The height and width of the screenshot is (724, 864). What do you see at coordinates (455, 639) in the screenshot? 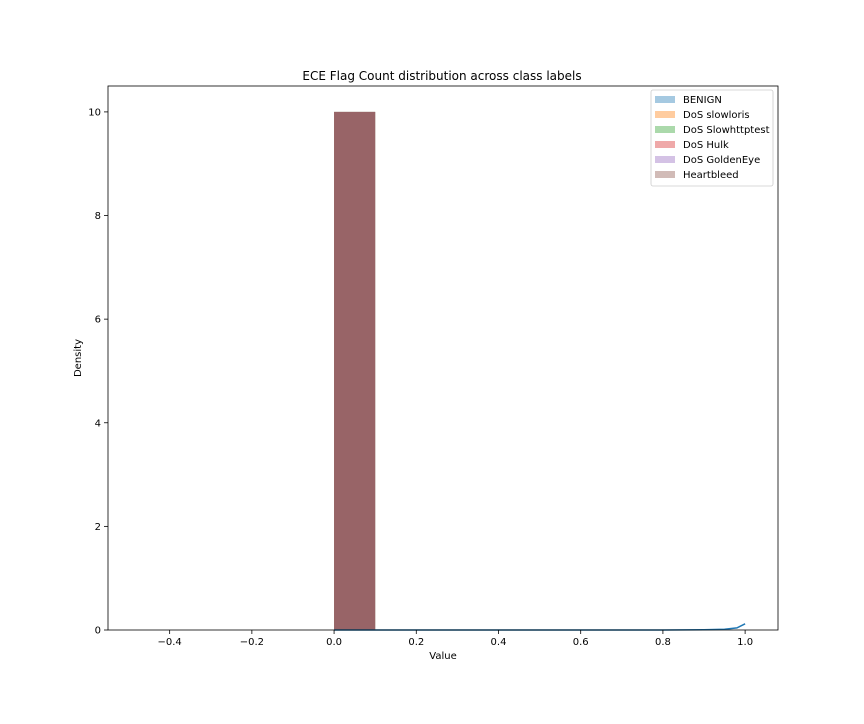
I see `x-axis: −0.4 −0.2 0.0 0.2 0.4 0.6 0.8 1.0` at bounding box center [455, 639].